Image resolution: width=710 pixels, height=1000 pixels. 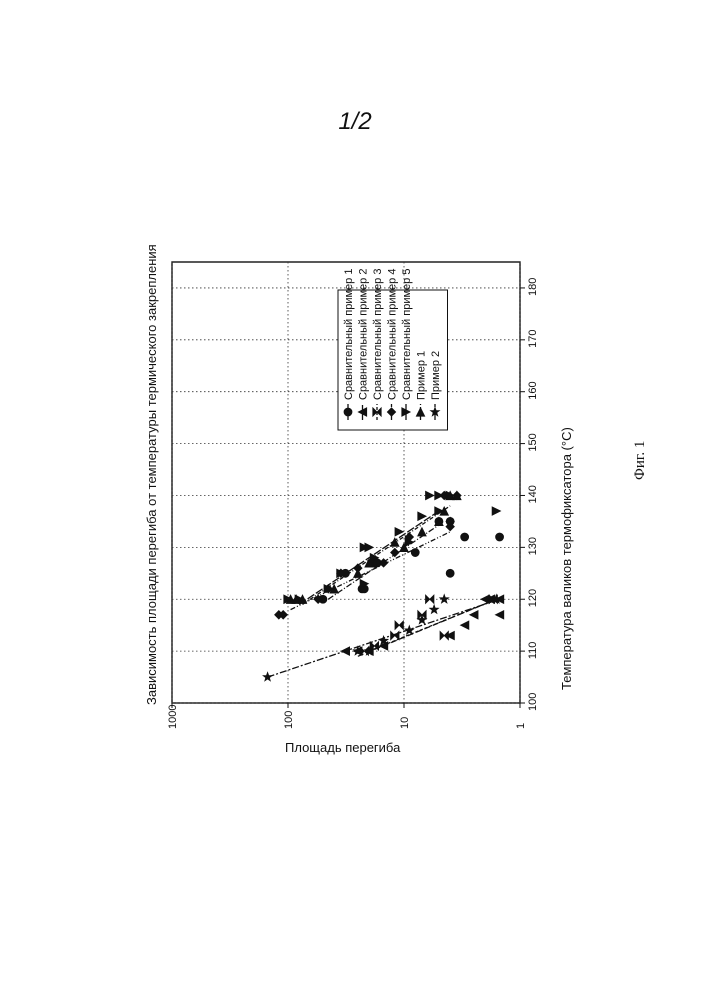 I want to click on x-tick-label: 130, so click(x=533, y=546).